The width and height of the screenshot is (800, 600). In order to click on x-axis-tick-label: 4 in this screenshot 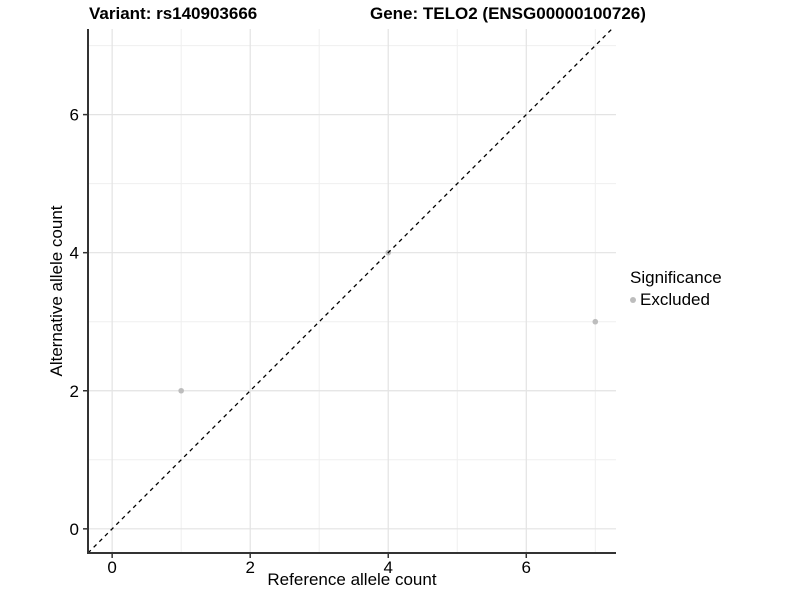, I will do `click(388, 567)`.